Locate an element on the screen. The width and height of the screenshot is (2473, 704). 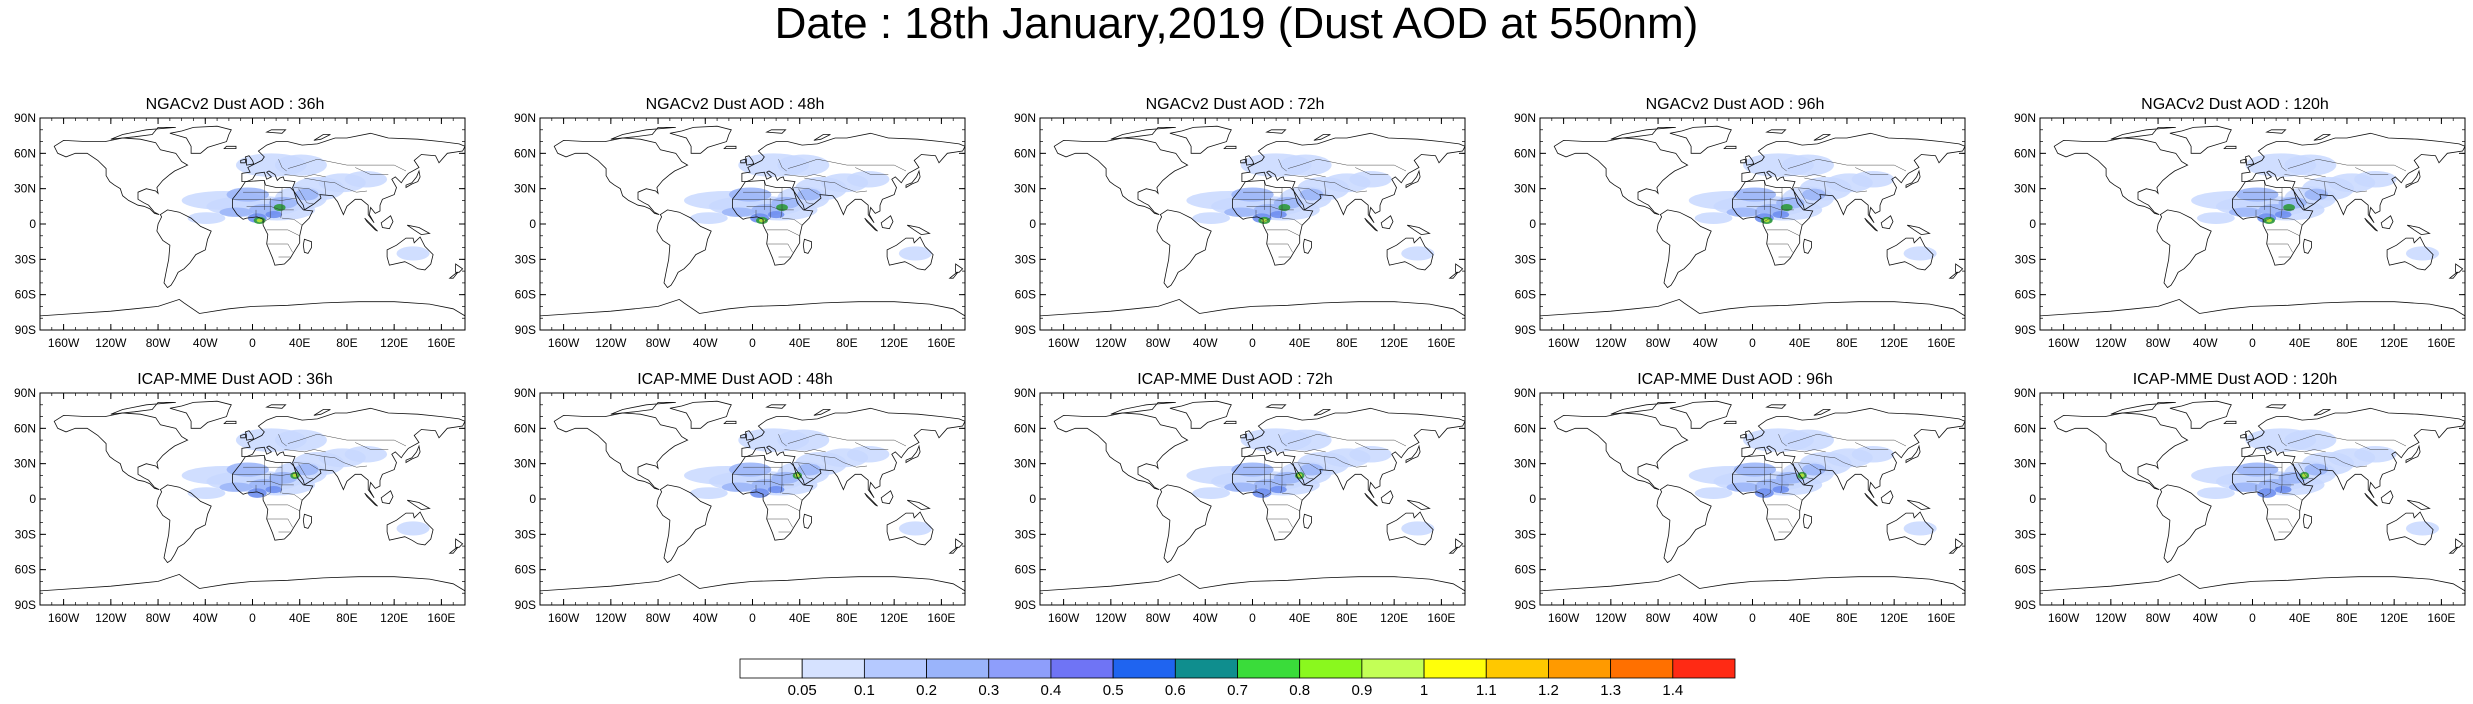
lon-label: 120W is located at coordinates (1111, 618).